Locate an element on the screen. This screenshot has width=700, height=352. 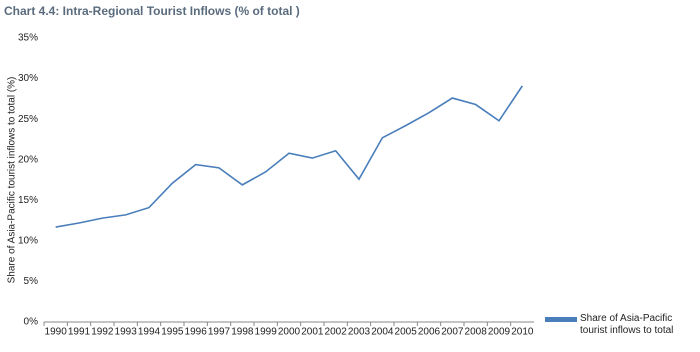
x-tick-label: 2009 is located at coordinates (499, 332).